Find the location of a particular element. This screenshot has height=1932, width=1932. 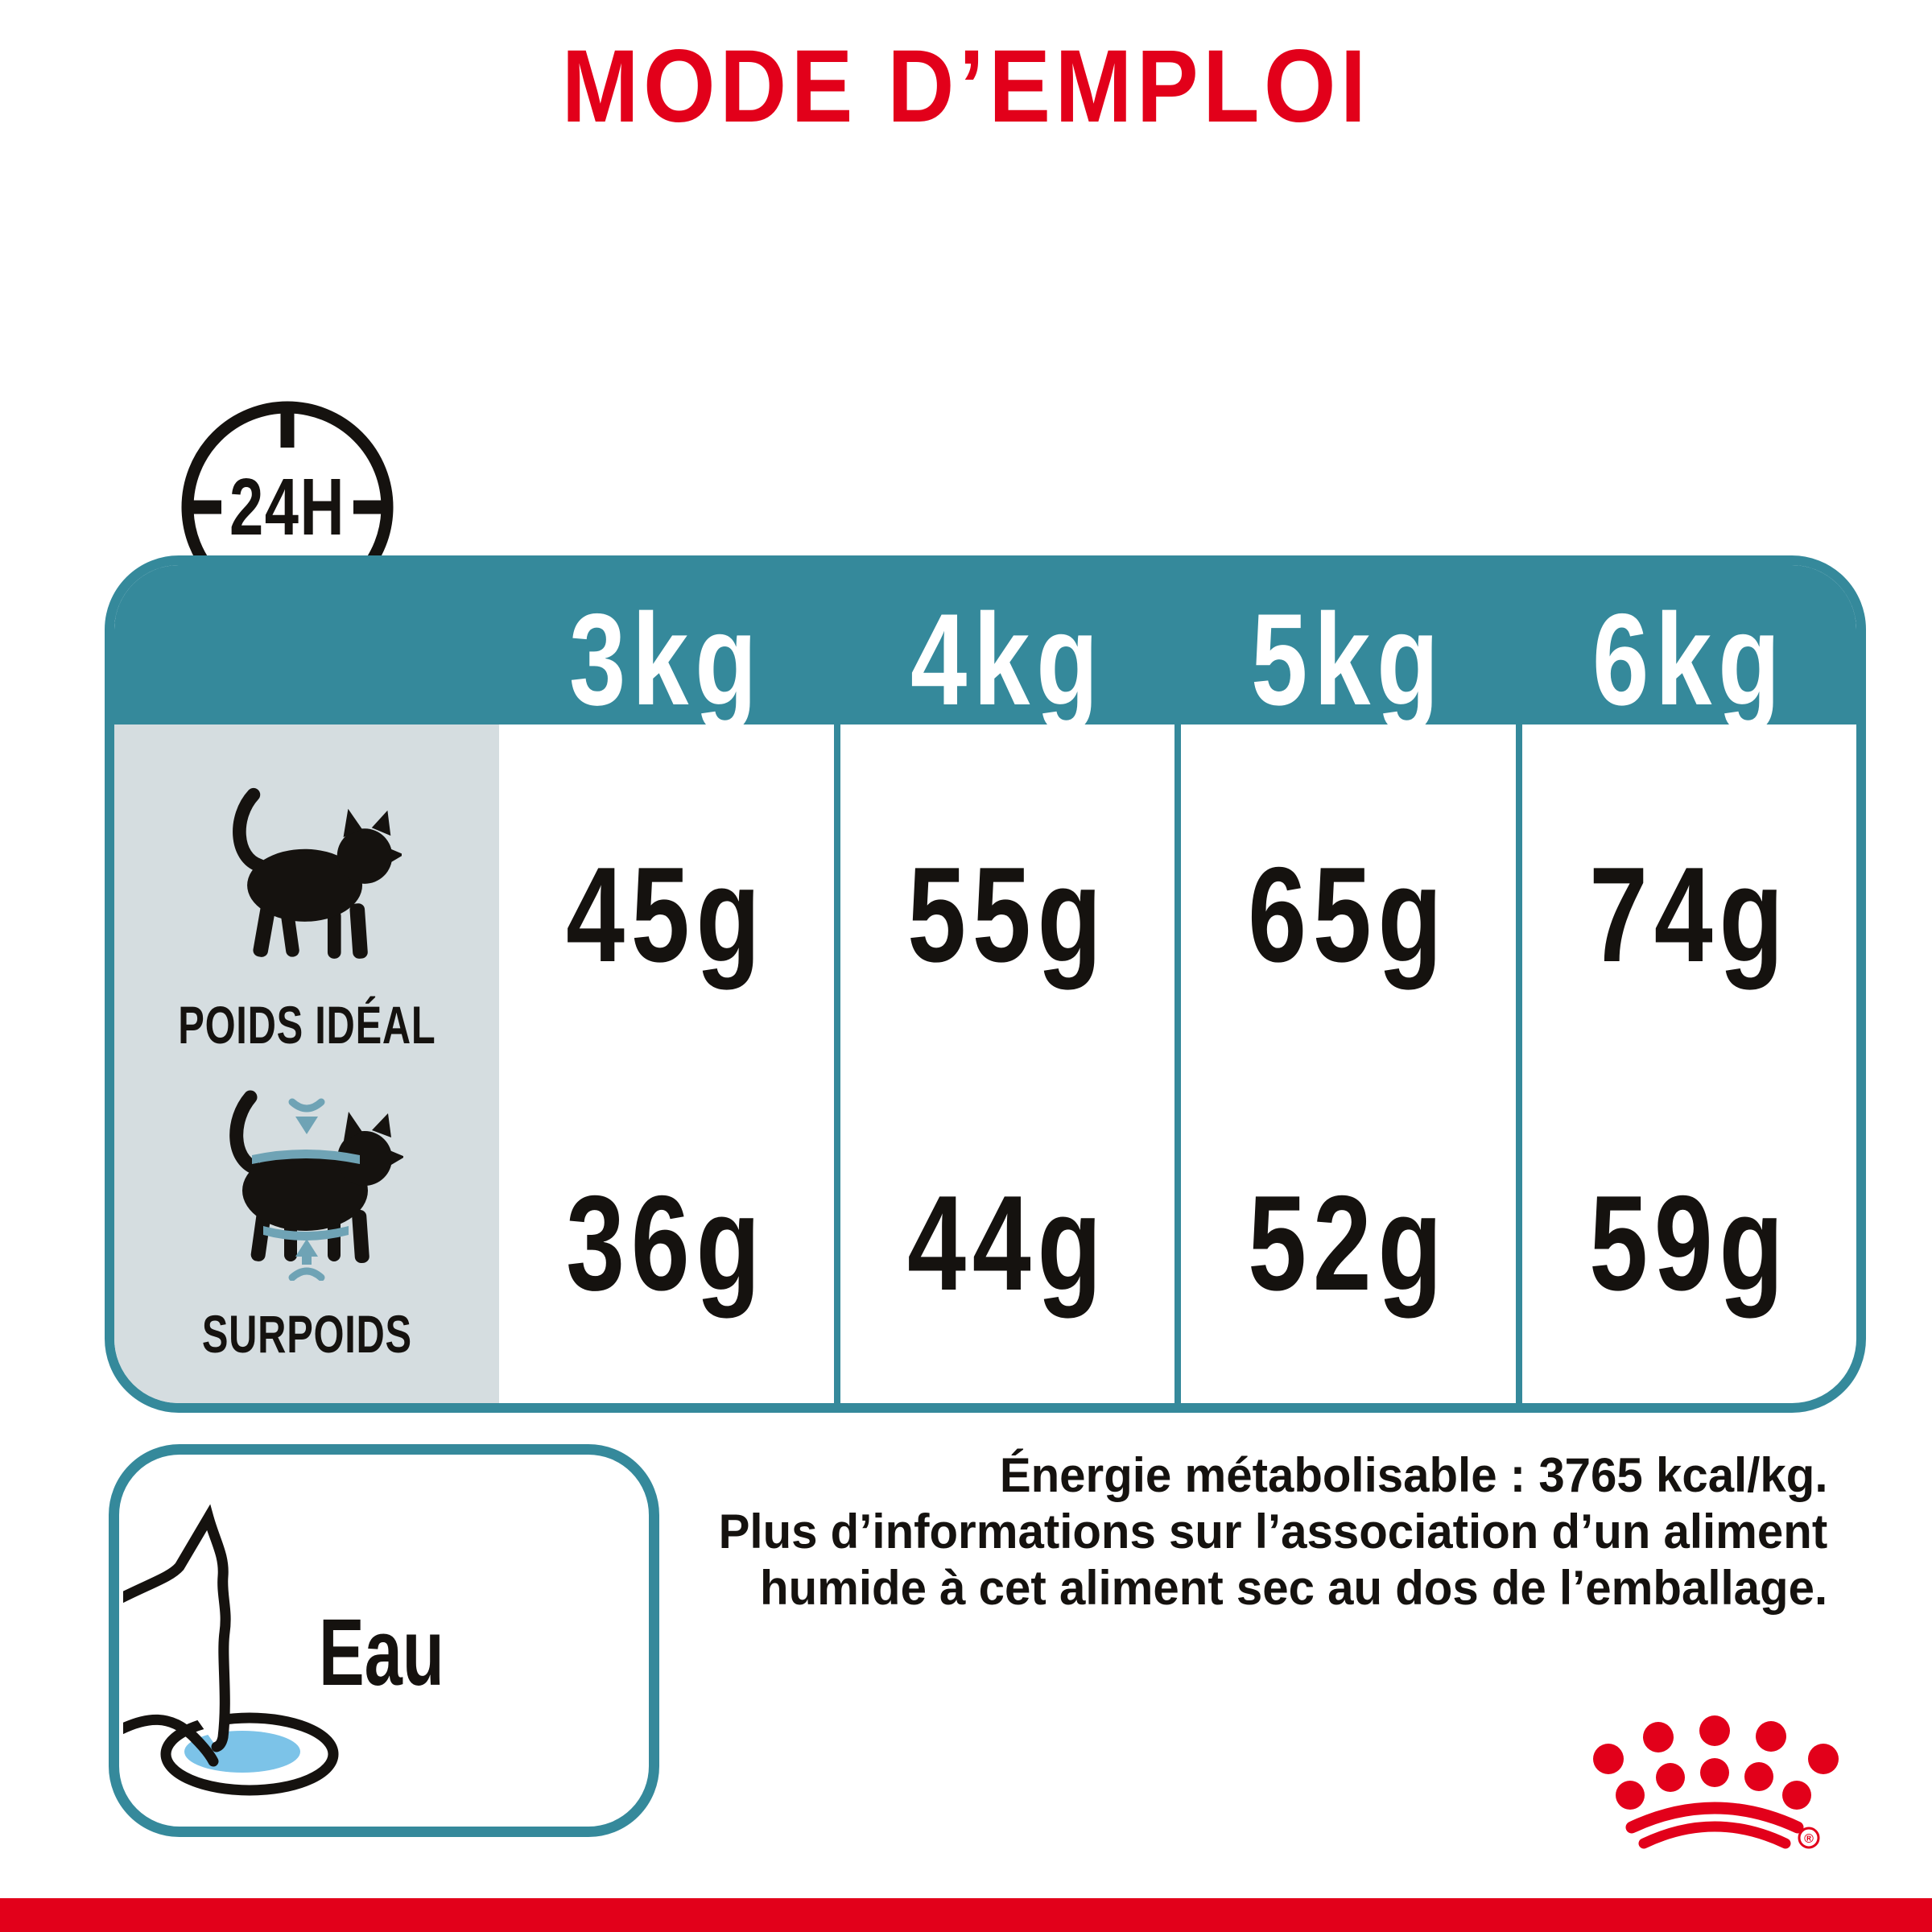

feeding-table-header: 3kg 4kg 5kg 6kg is located at coordinates (985, 649).